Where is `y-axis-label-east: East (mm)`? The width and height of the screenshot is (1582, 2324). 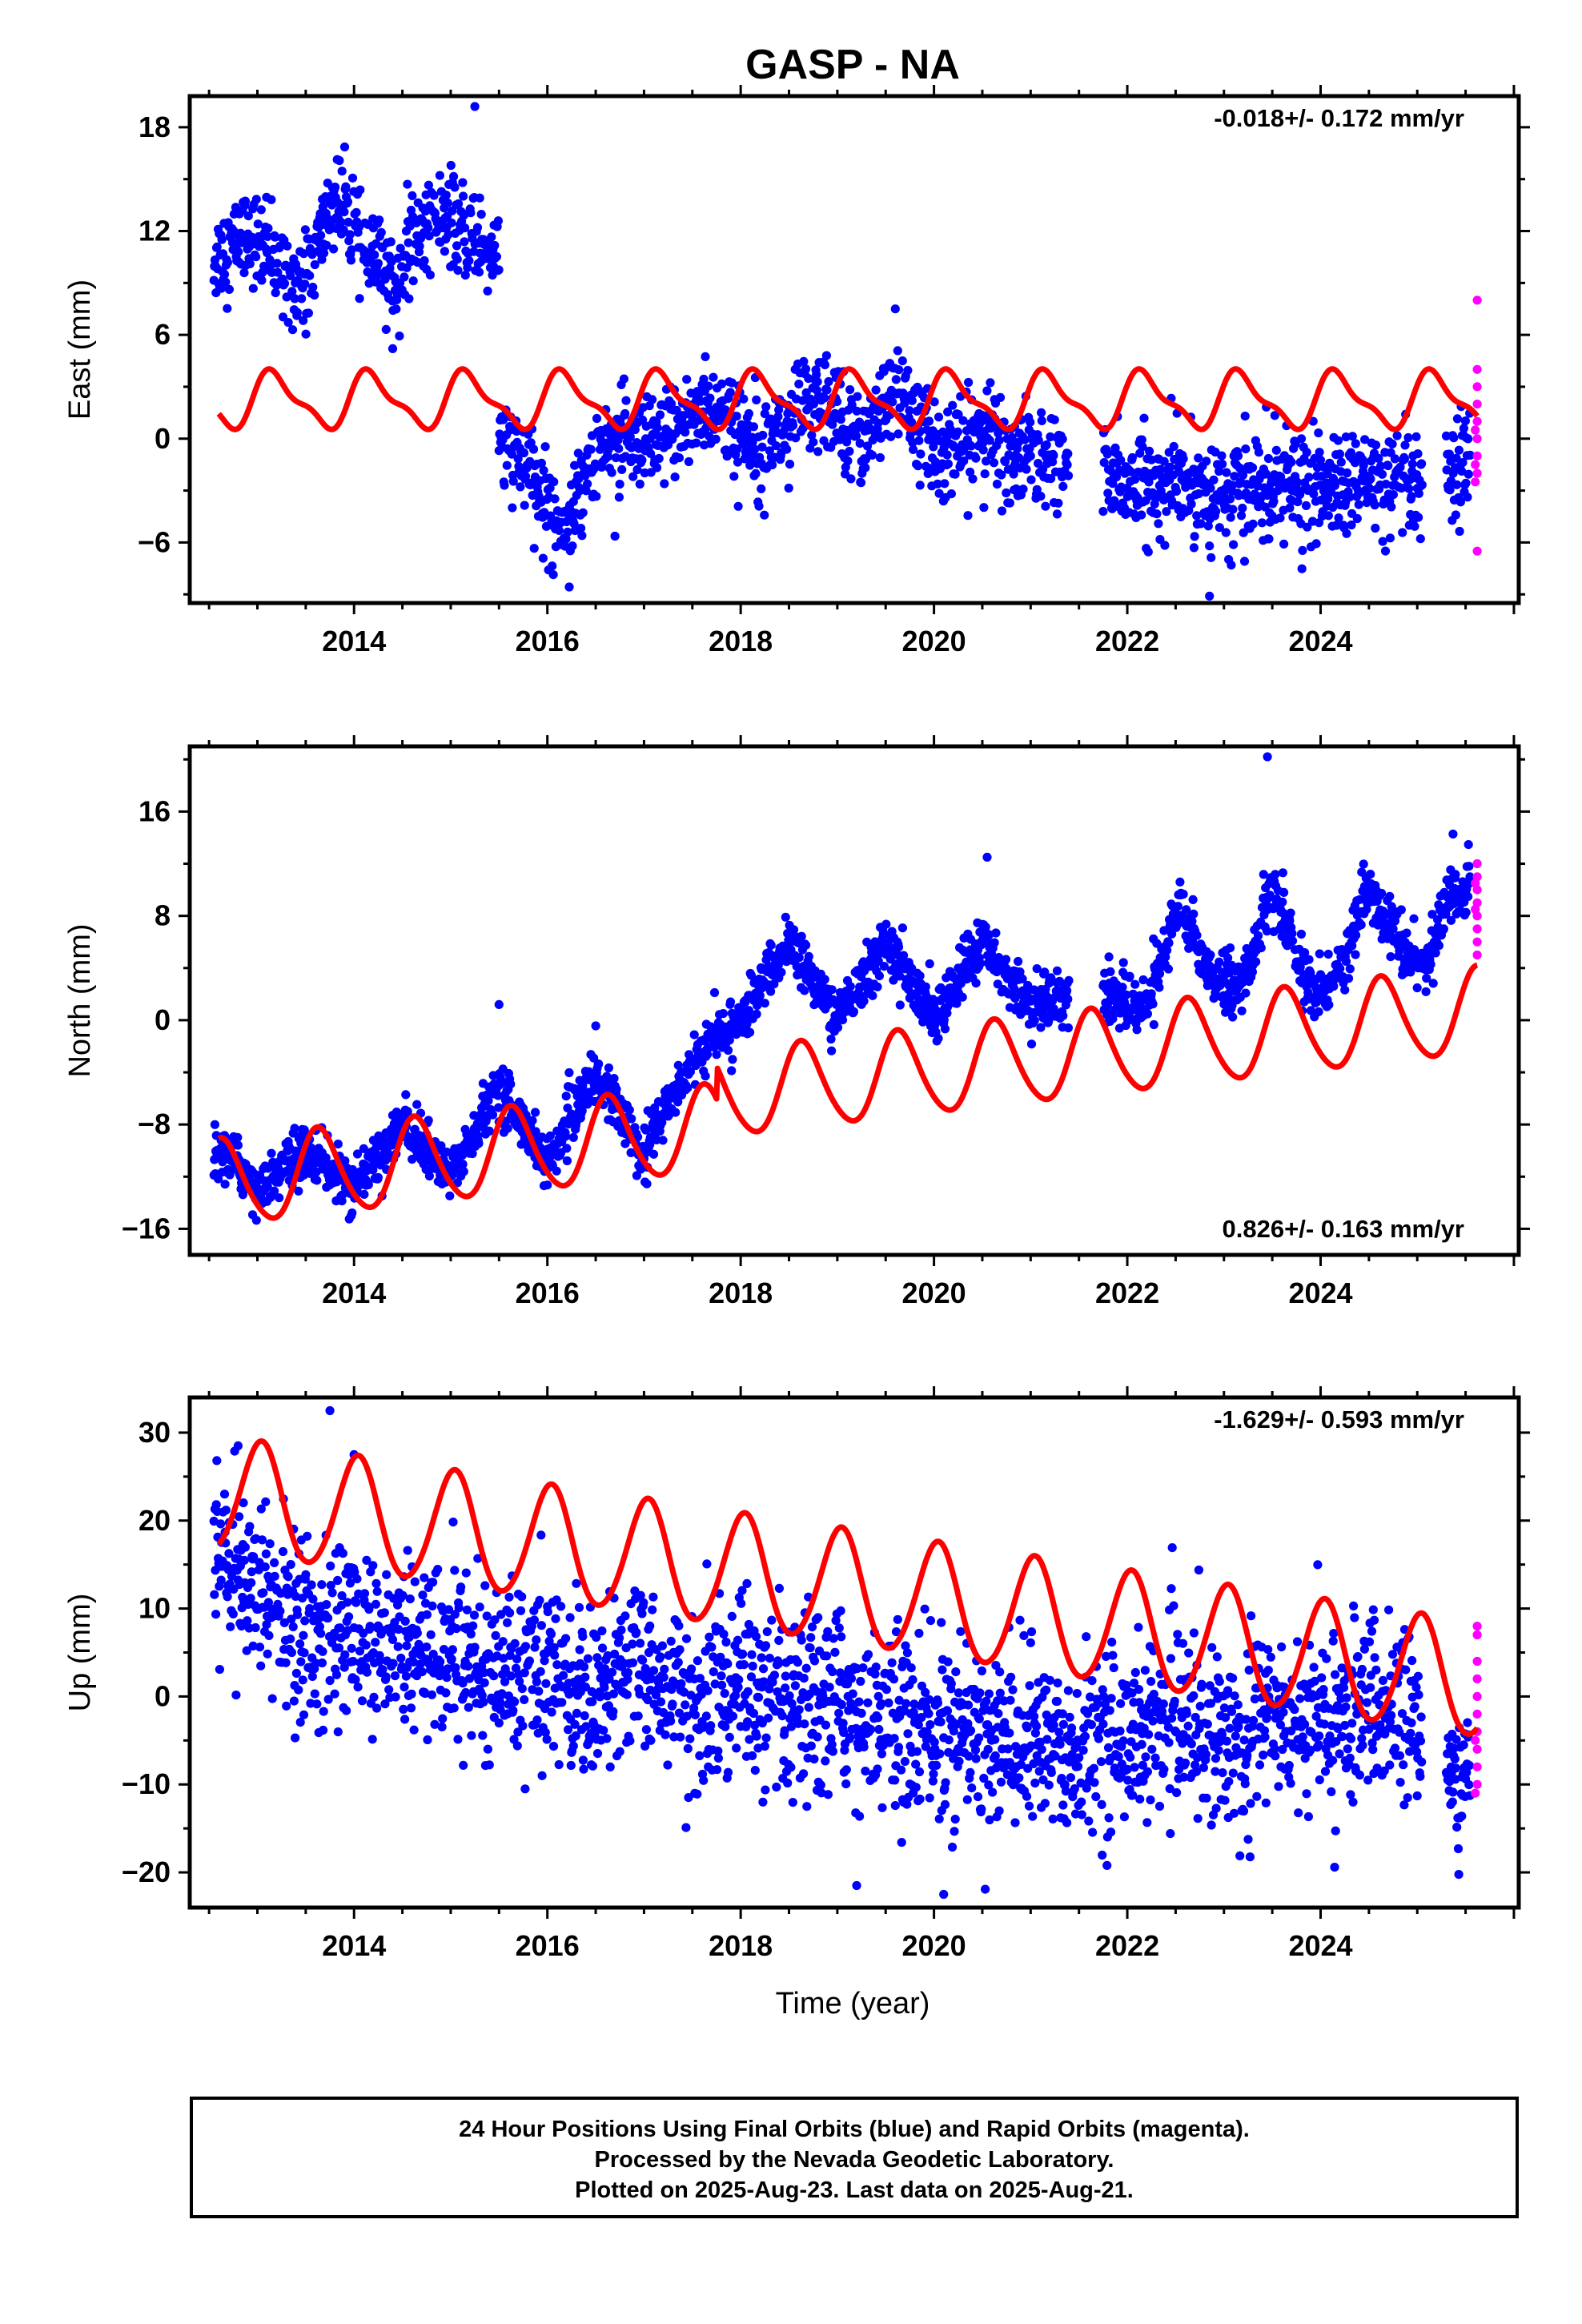 y-axis-label-east: East (mm) is located at coordinates (80, 349).